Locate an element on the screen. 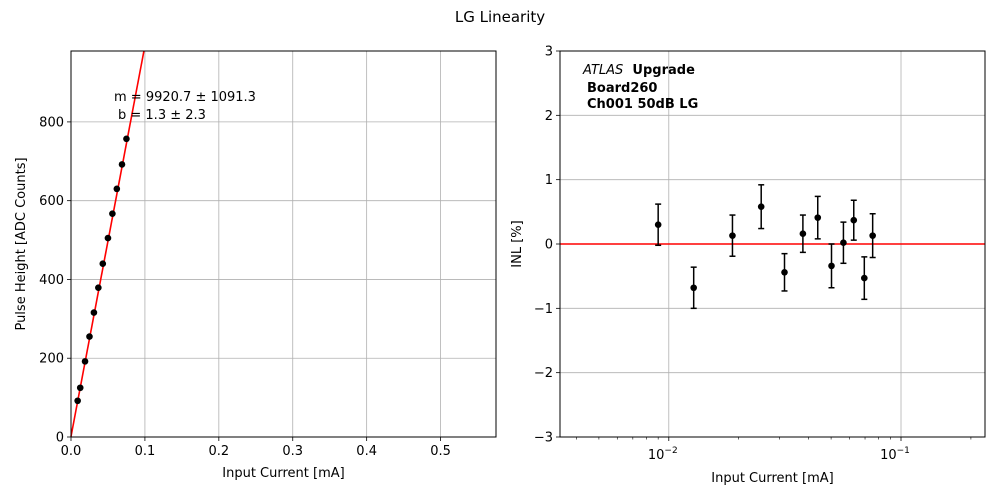 The height and width of the screenshot is (500, 1000). right-y-tick-label: 0 is located at coordinates (549, 245).